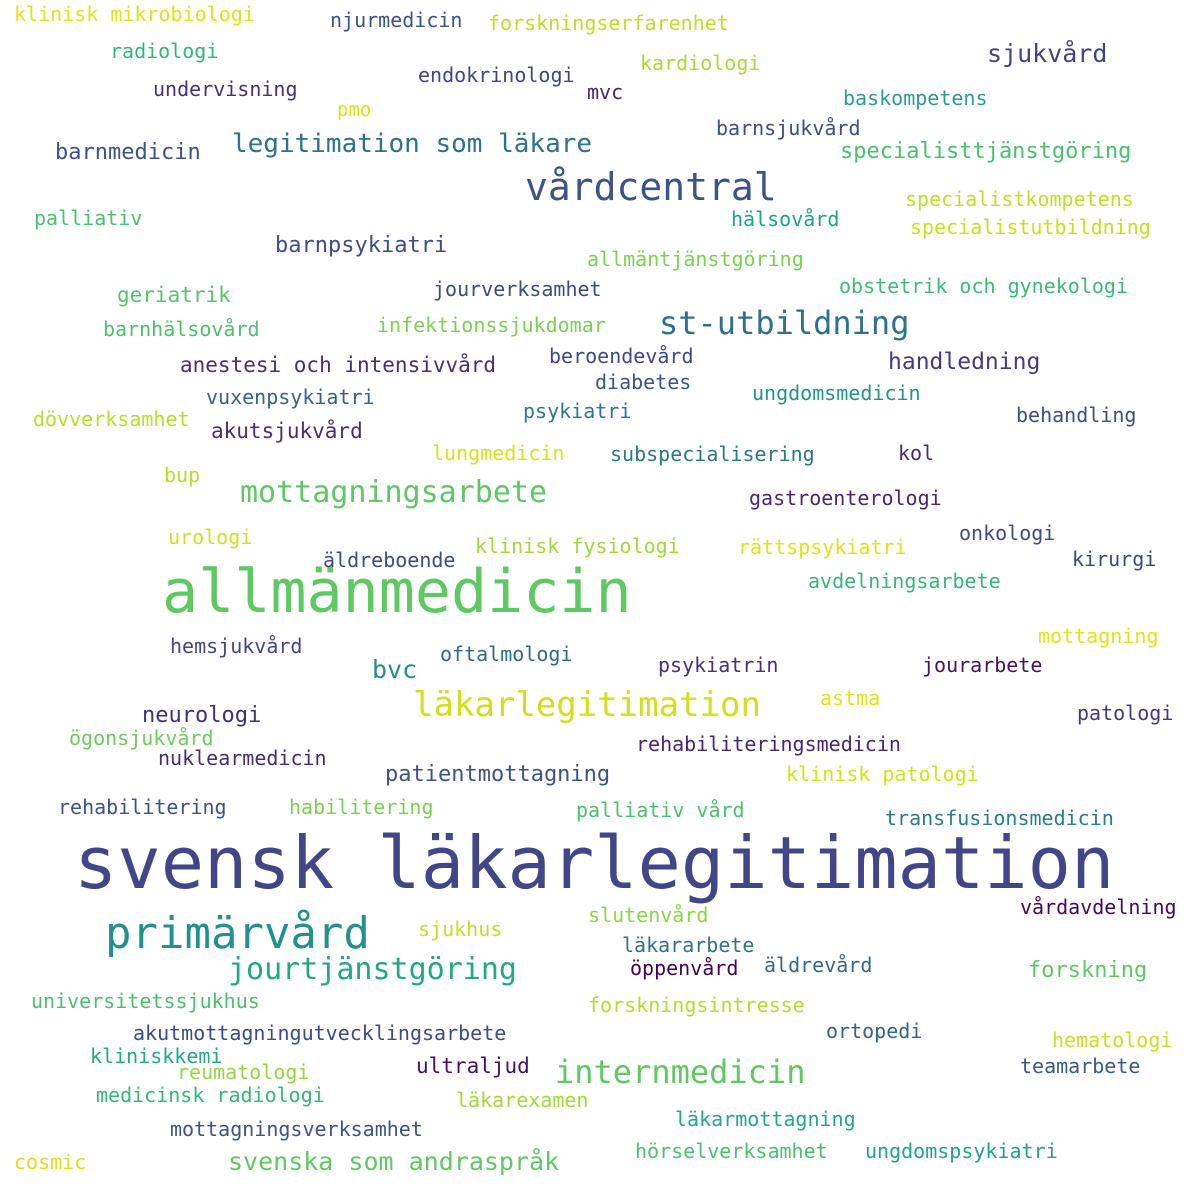  Describe the element at coordinates (361, 245) in the screenshot. I see `cloud-word: barnpsykiatri` at that location.